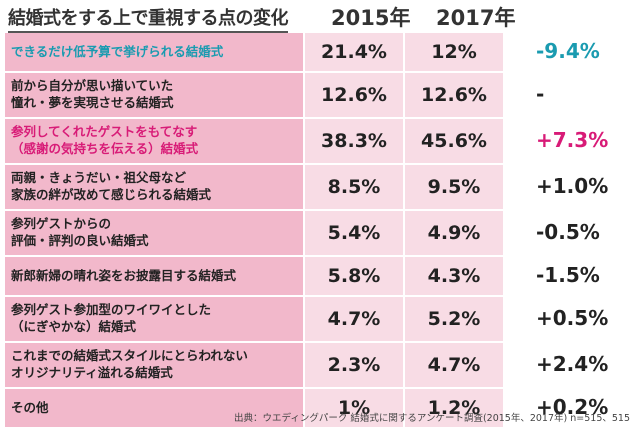  I want to click on row-label: 両親・きょうだい・祖父母など 家族の絆が改めて感じられる結婚式, so click(155, 187).